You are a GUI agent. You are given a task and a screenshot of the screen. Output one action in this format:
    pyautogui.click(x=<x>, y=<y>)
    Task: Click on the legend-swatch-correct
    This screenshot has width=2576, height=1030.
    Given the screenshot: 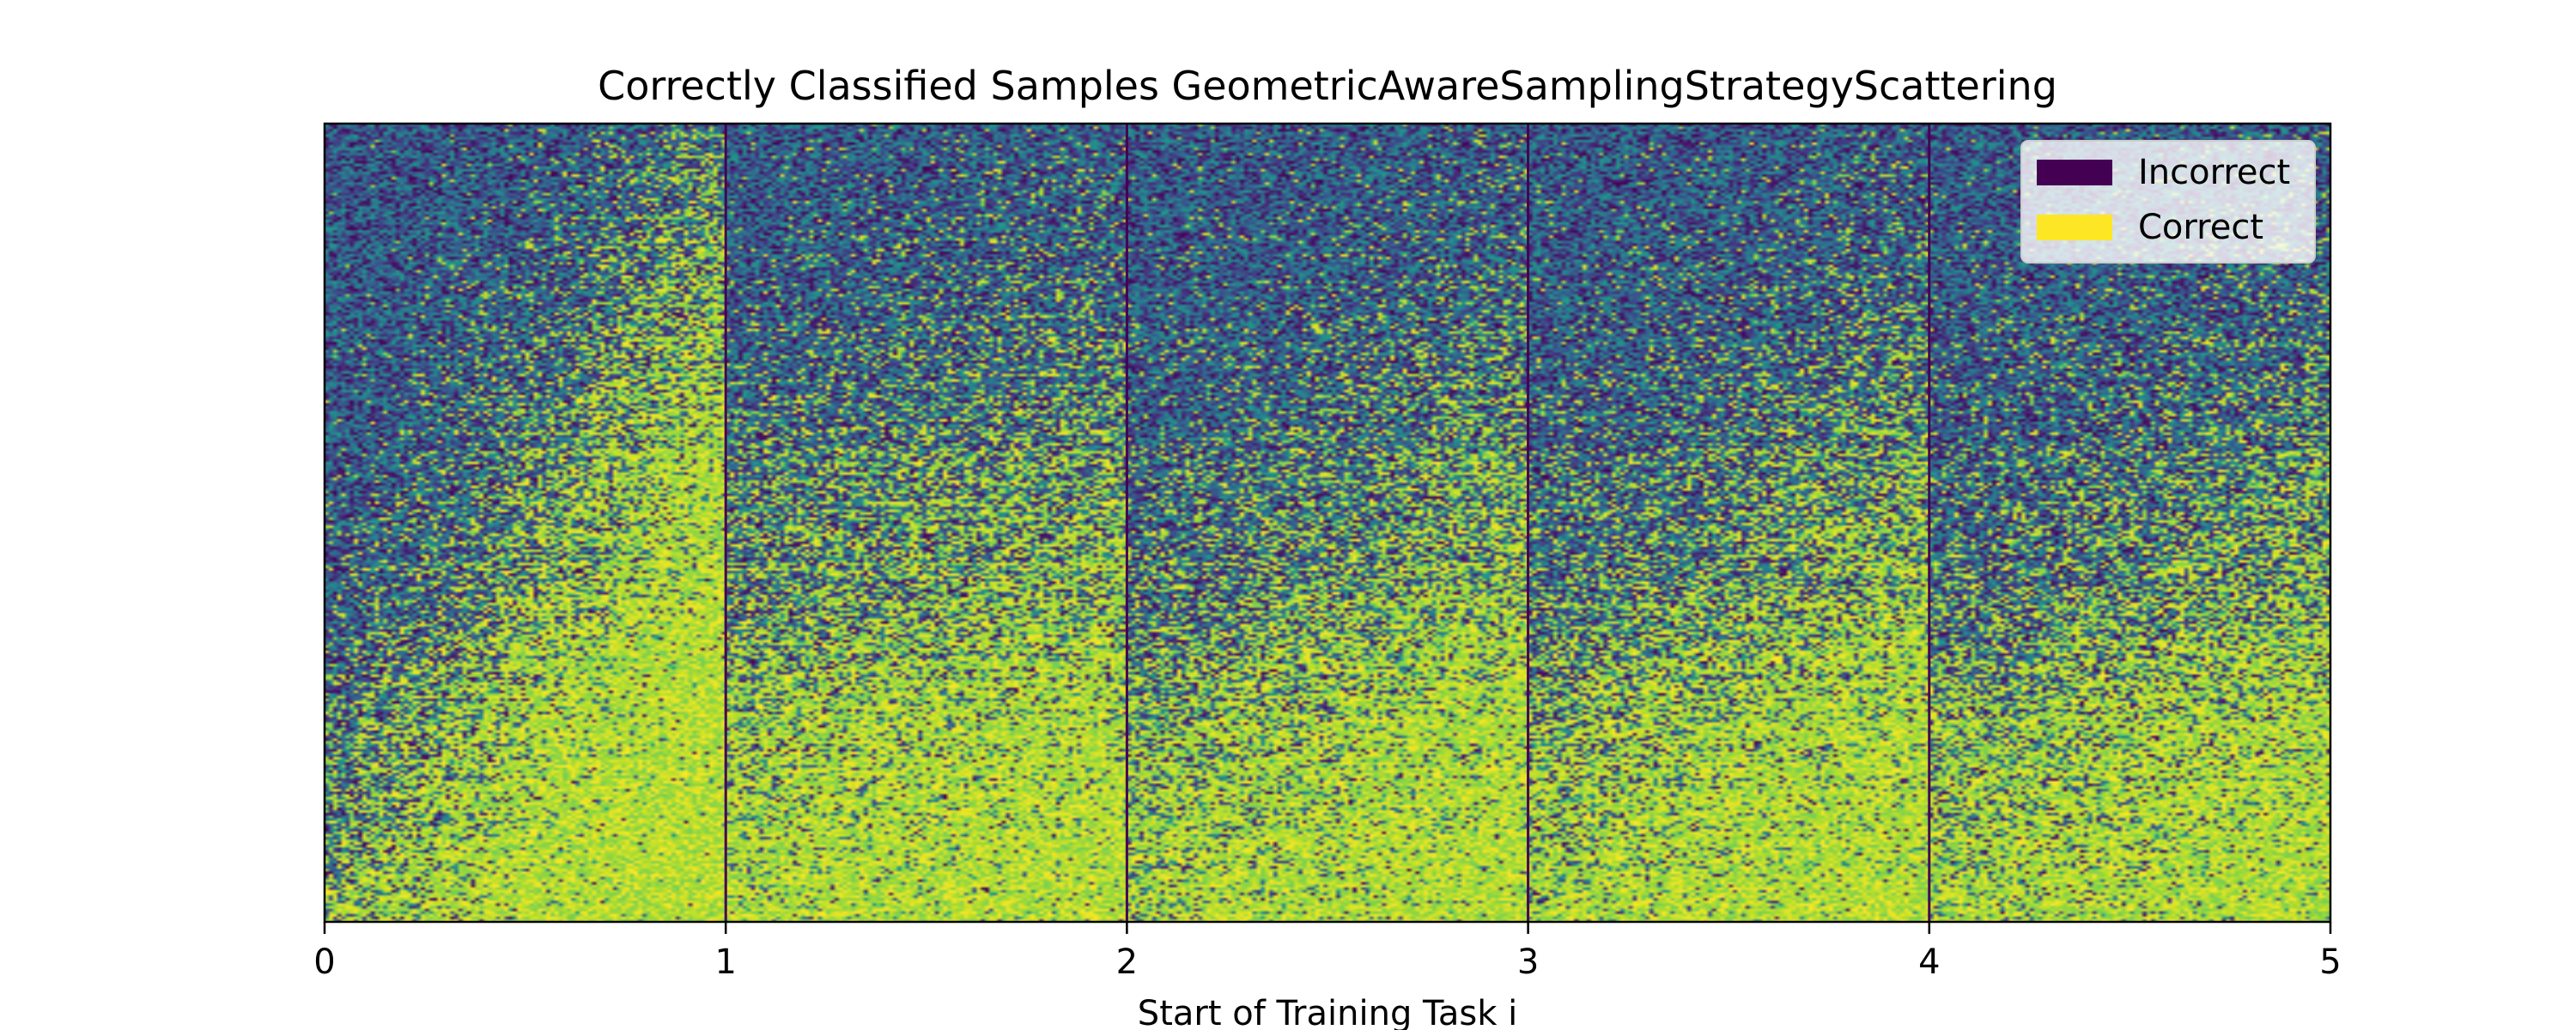 What is the action you would take?
    pyautogui.click(x=2075, y=227)
    